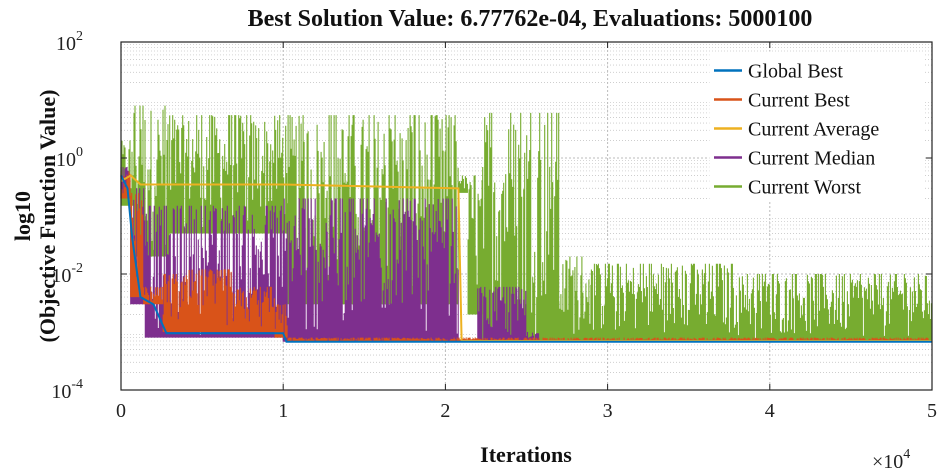 Image resolution: width=944 pixels, height=475 pixels. What do you see at coordinates (770, 411) in the screenshot?
I see `x-tick-label: 4` at bounding box center [770, 411].